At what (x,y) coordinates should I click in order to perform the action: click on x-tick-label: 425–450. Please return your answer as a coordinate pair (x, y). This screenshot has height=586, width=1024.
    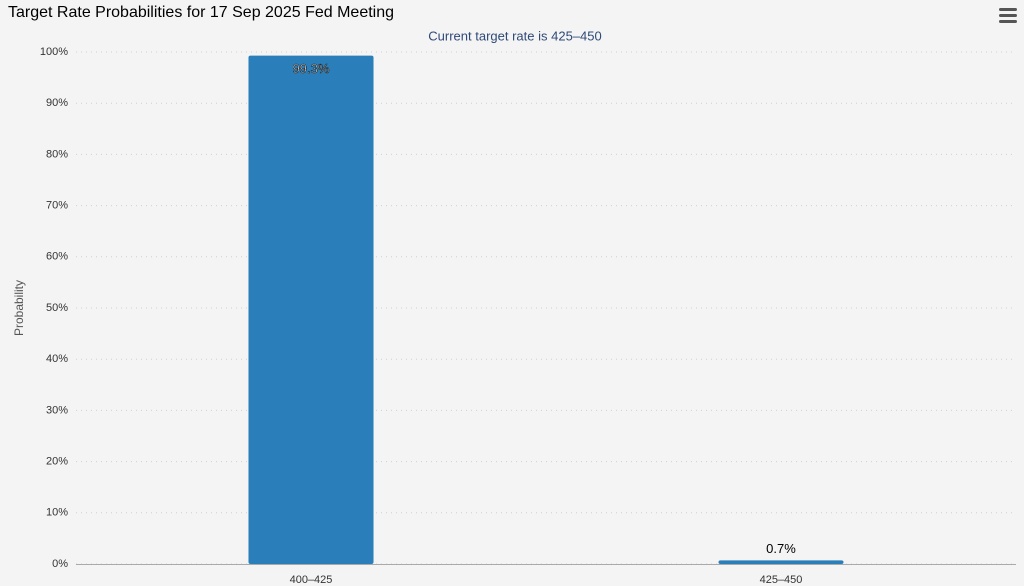
    Looking at the image, I should click on (781, 580).